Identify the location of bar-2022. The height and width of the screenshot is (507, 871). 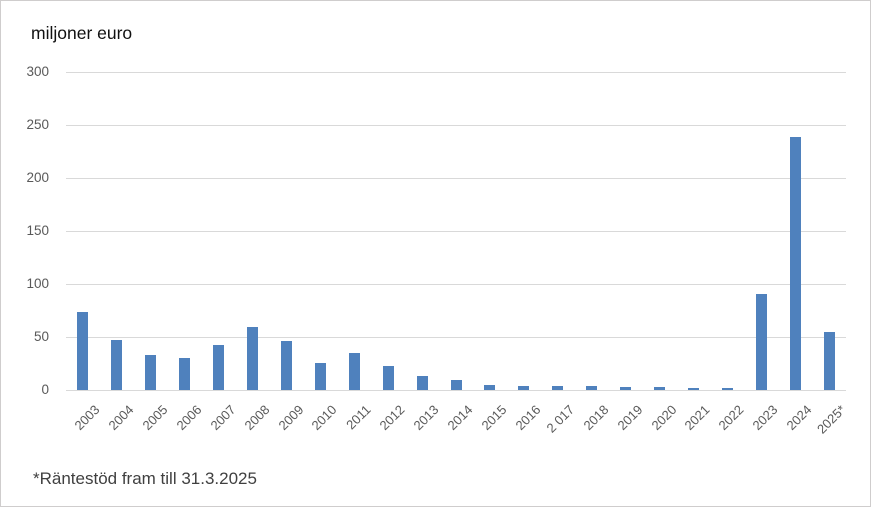
(727, 389).